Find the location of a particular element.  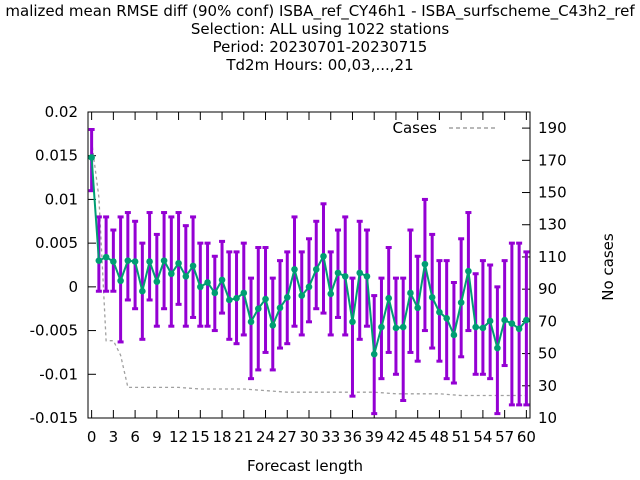

x-axis-label: Forecast length is located at coordinates (305, 466).